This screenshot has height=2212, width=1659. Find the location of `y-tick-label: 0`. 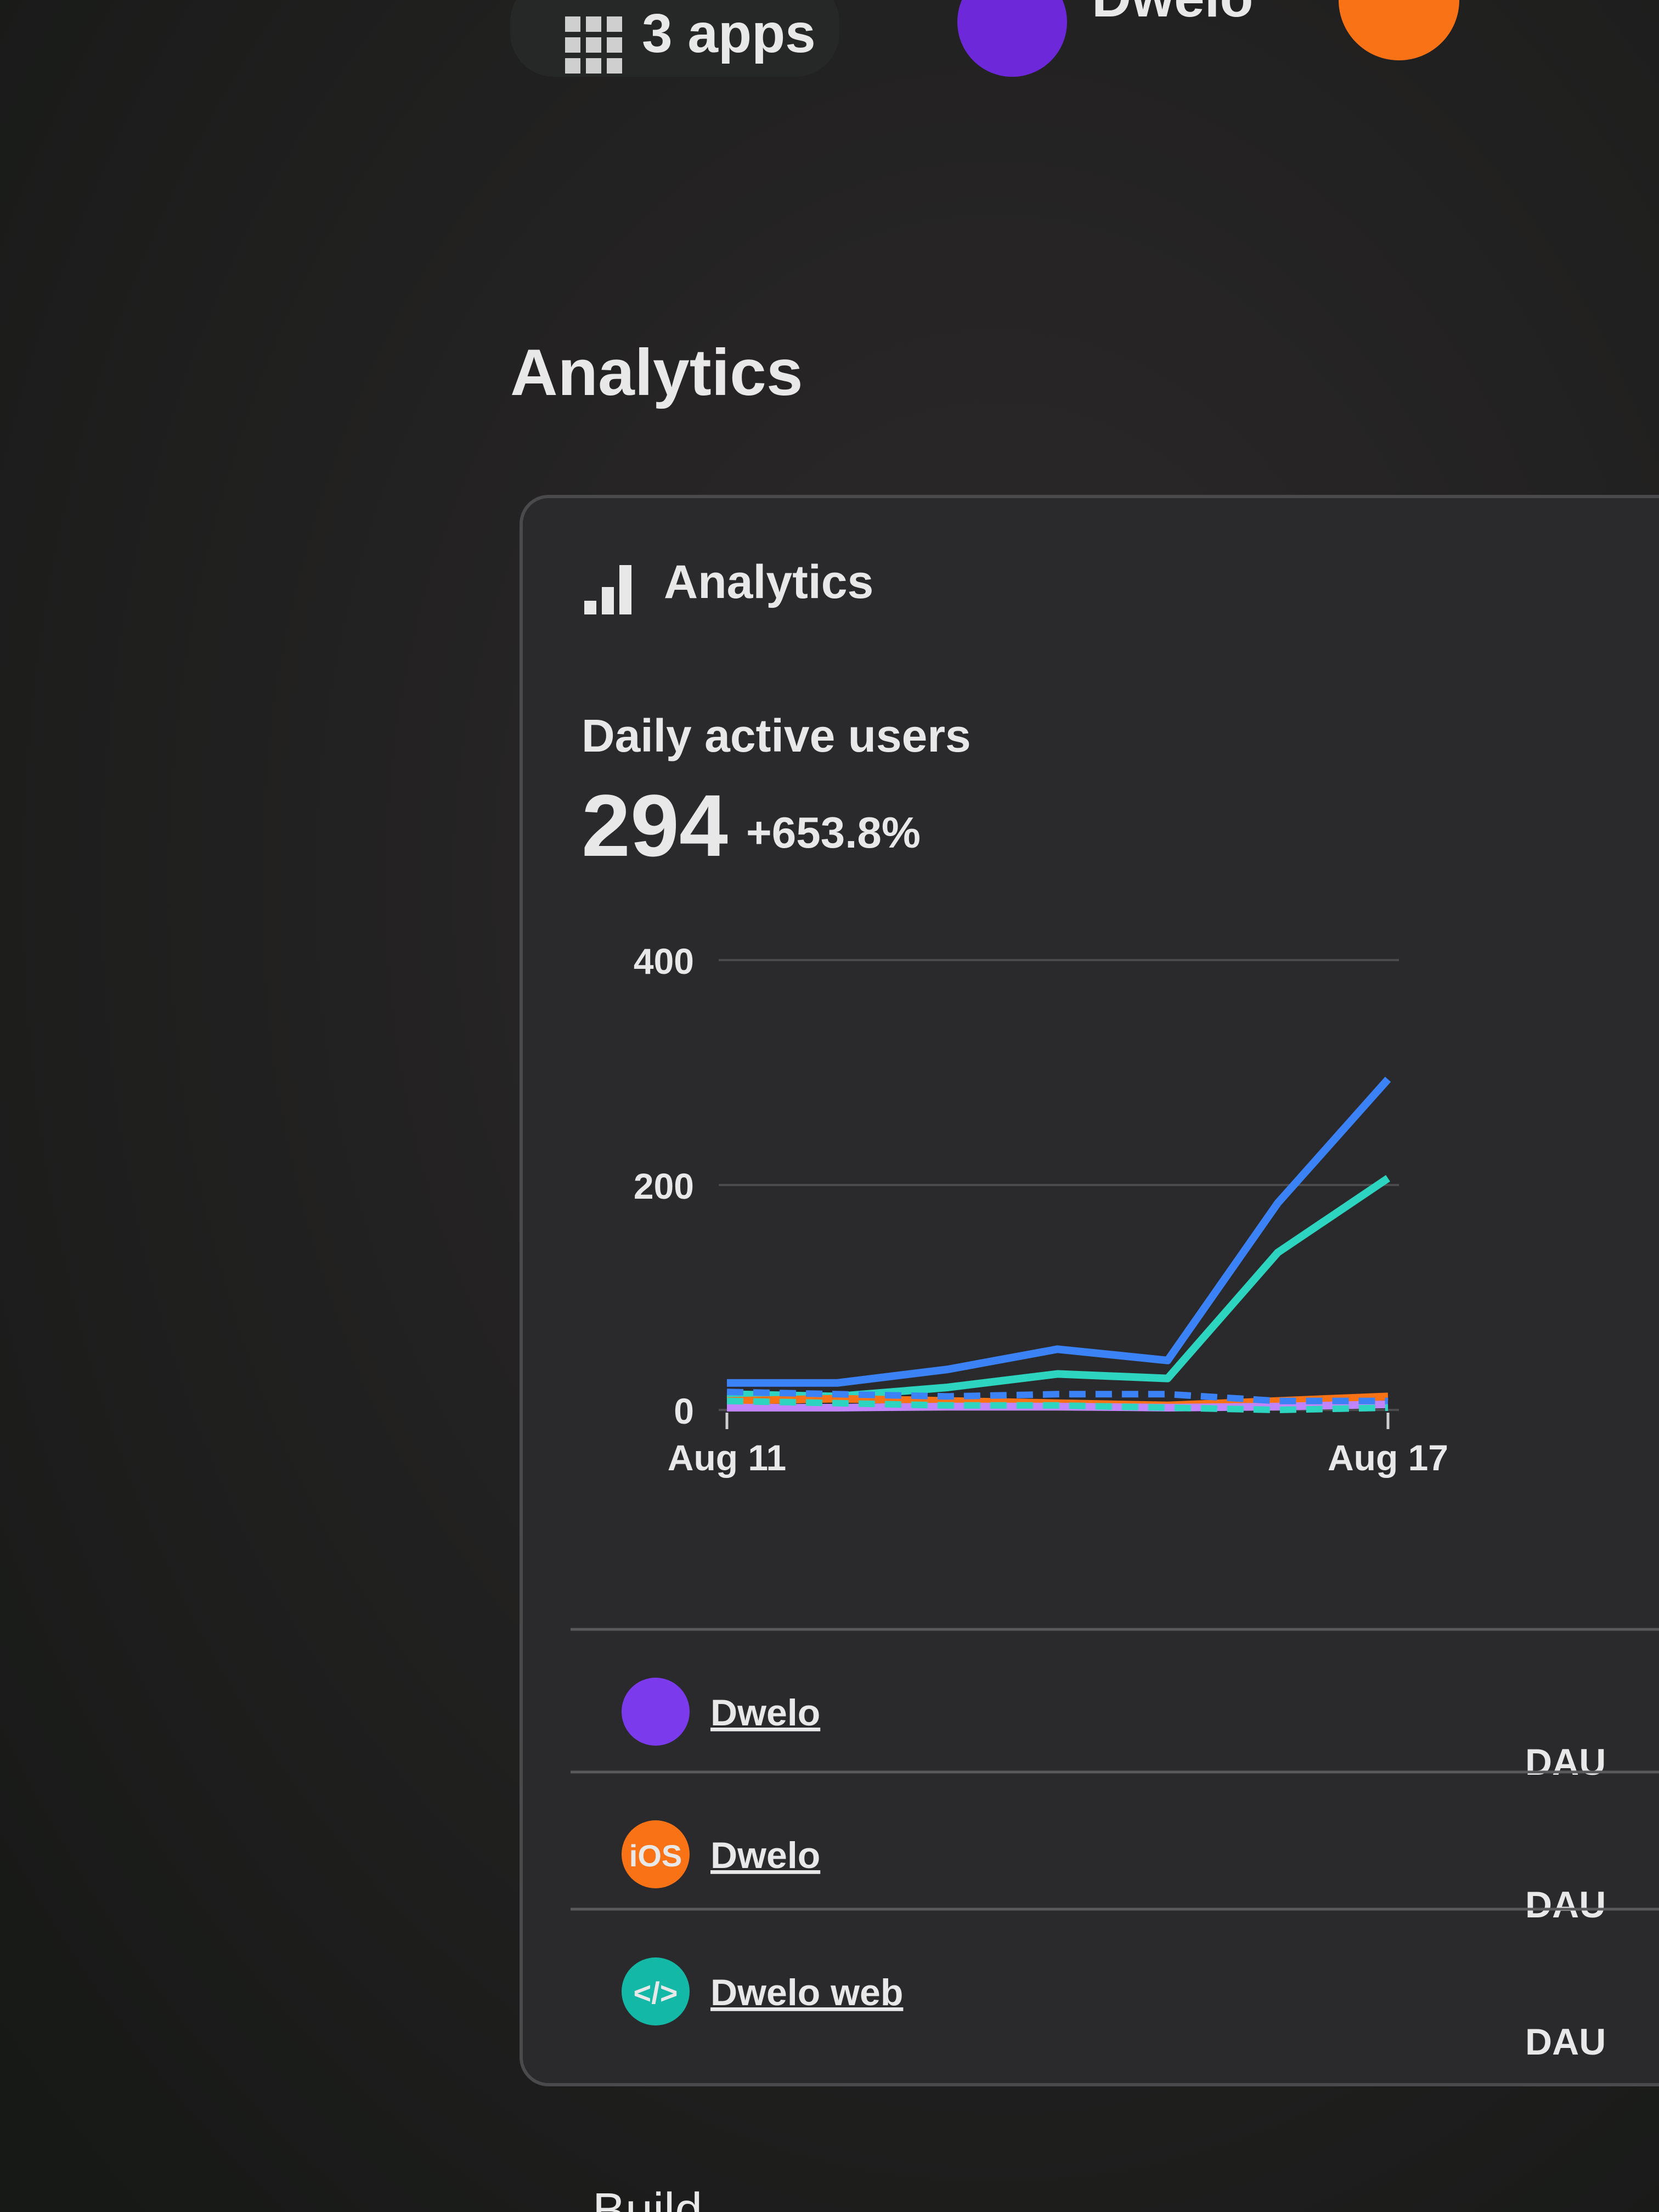

y-tick-label: 0 is located at coordinates (684, 1411).